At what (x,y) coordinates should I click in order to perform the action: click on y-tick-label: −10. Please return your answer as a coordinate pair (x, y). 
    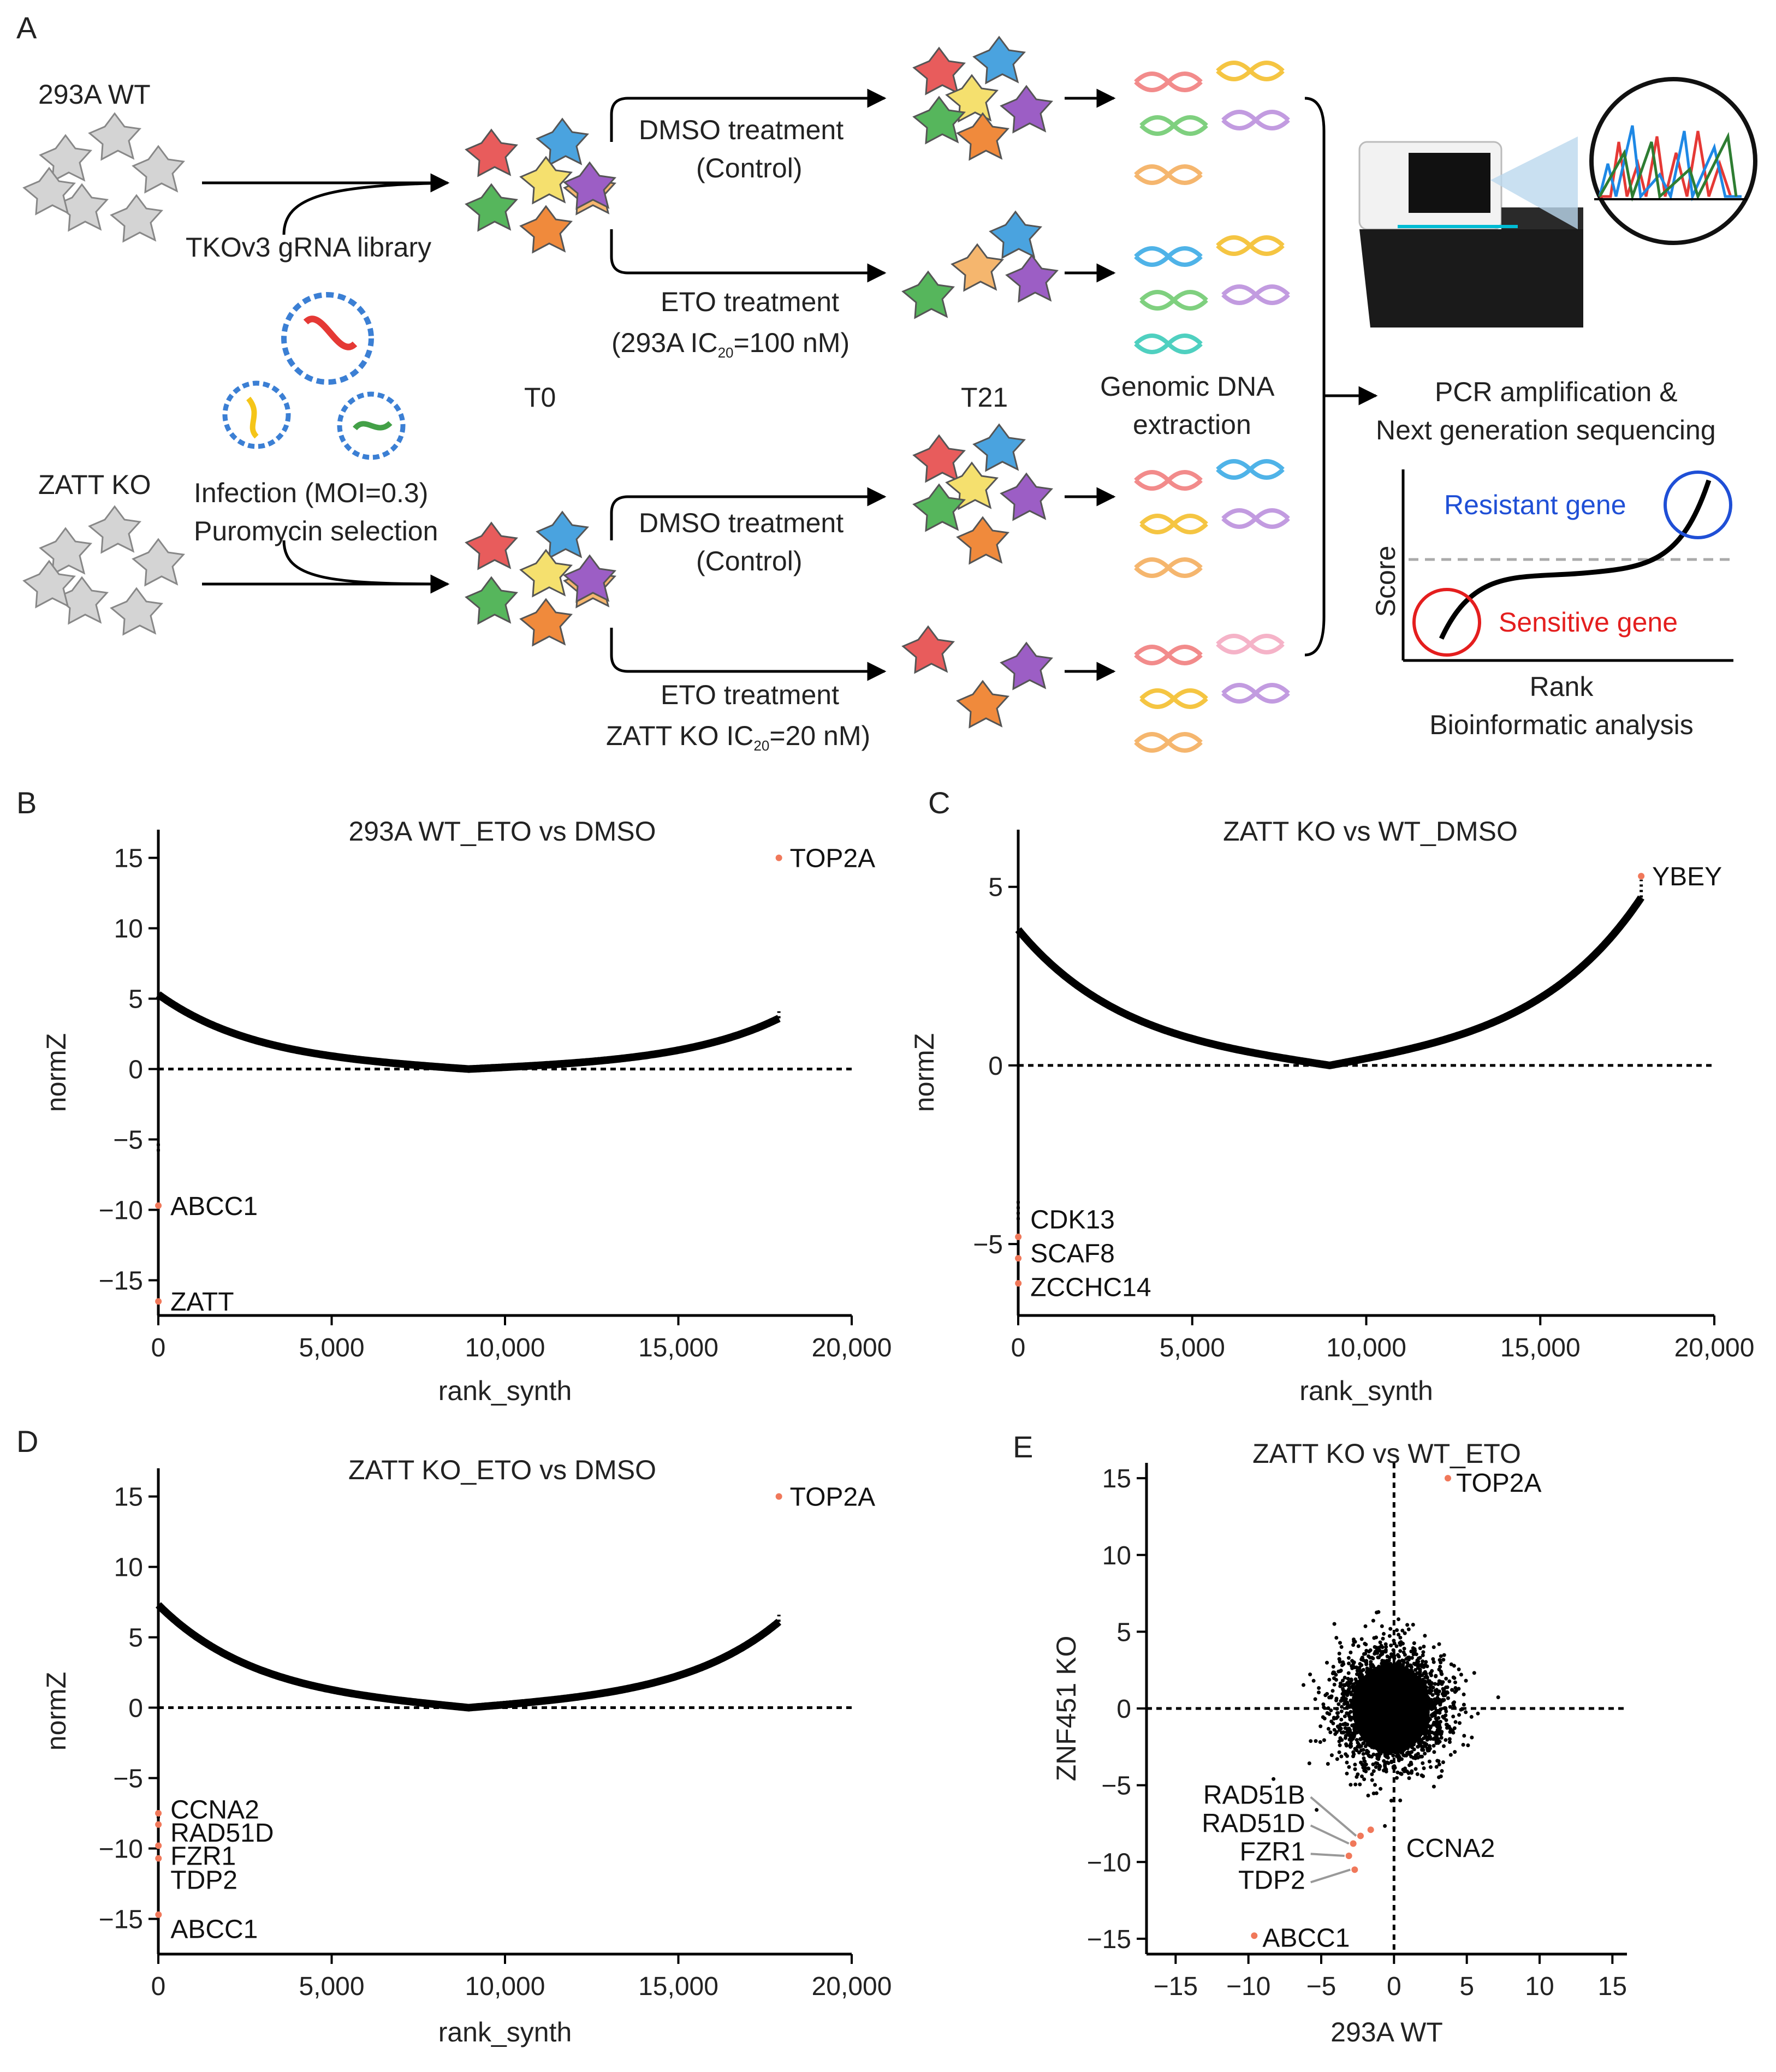
    Looking at the image, I should click on (121, 1210).